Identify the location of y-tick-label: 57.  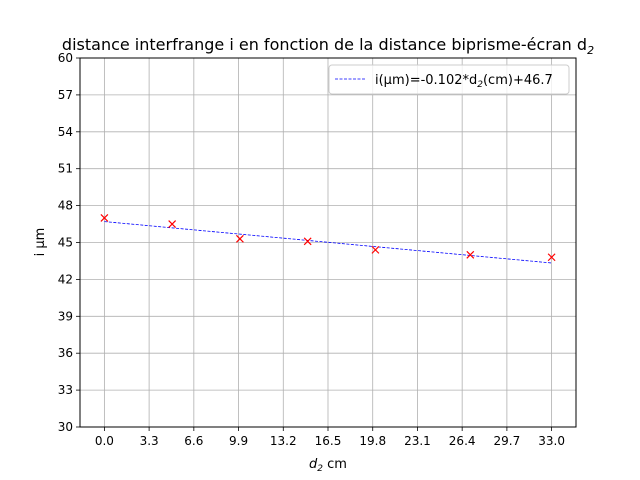
(65, 95).